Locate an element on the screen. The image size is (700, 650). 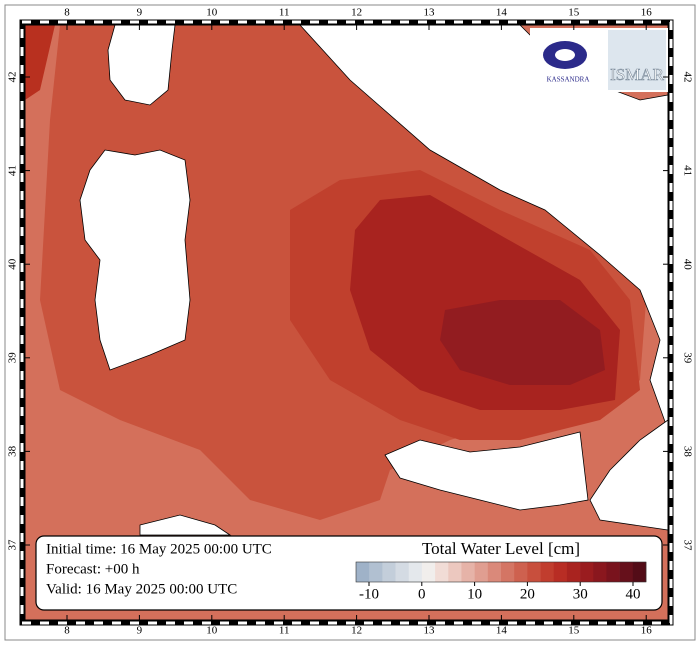
africa-tip is located at coordinates (185, 525).